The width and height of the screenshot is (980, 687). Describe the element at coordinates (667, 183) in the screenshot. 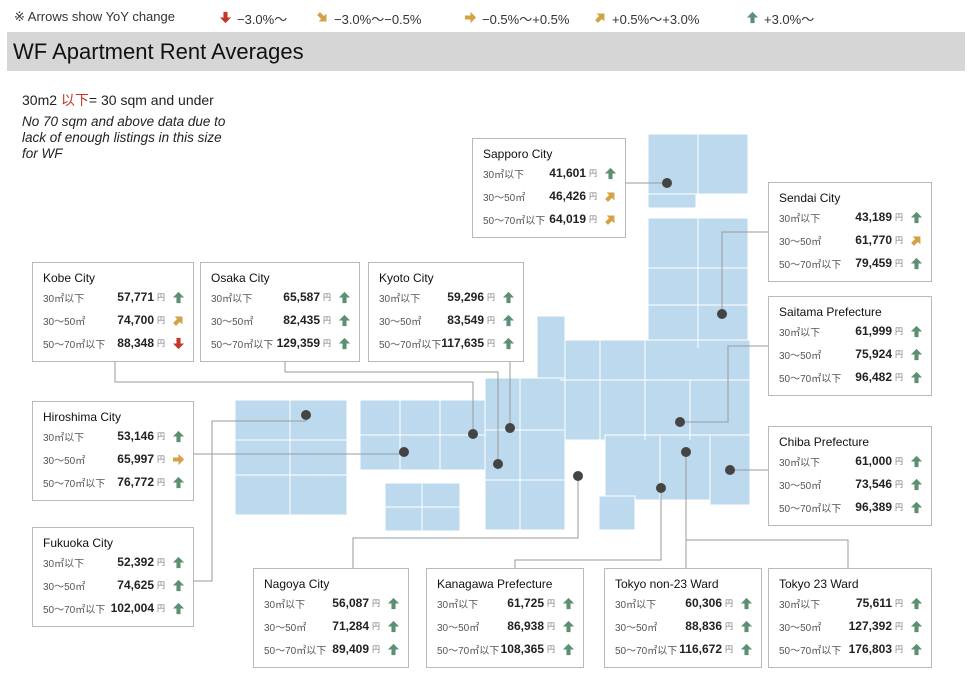

I see `marker-sapporo` at that location.